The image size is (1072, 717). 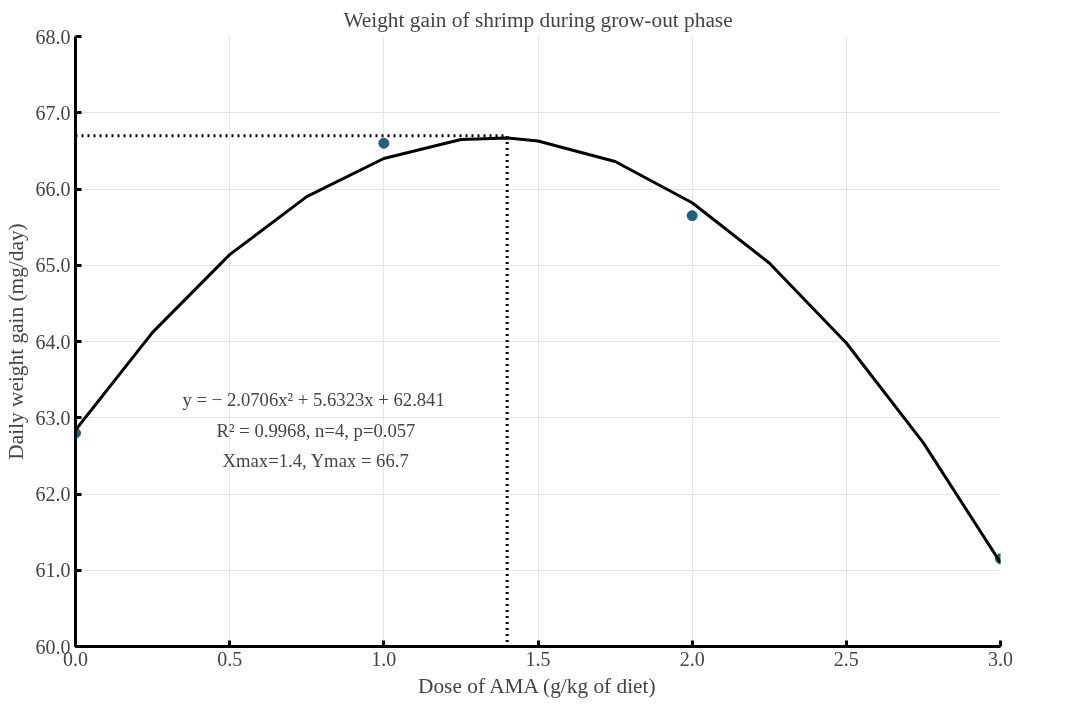 What do you see at coordinates (537, 685) in the screenshot?
I see `x-axis-title: Dose of AMA (g/kg of diet)` at bounding box center [537, 685].